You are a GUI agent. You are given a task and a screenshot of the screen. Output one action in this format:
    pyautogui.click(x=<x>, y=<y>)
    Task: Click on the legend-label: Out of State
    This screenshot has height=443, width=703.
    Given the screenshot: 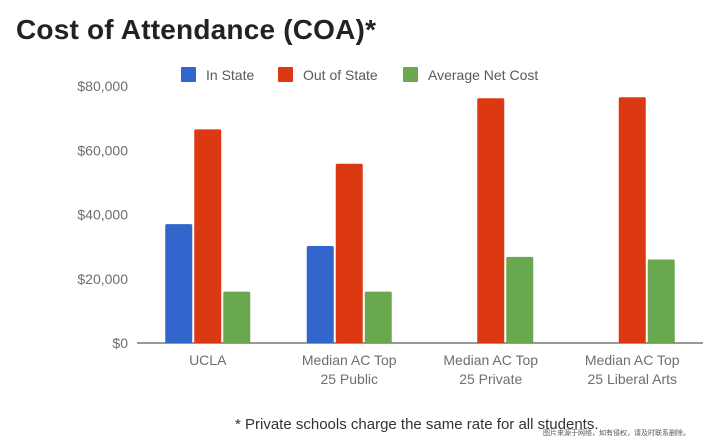 What is the action you would take?
    pyautogui.click(x=340, y=75)
    